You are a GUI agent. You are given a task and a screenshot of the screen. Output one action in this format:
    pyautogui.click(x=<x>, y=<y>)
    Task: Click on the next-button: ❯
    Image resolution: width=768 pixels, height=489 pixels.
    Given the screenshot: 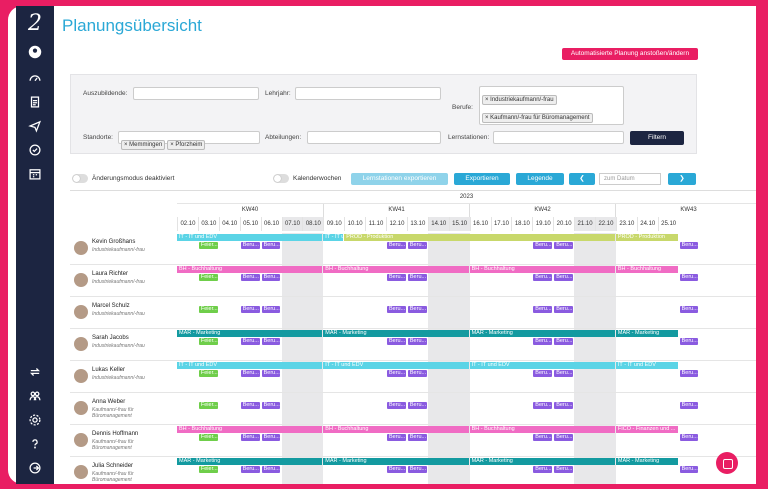 What is the action you would take?
    pyautogui.click(x=682, y=179)
    